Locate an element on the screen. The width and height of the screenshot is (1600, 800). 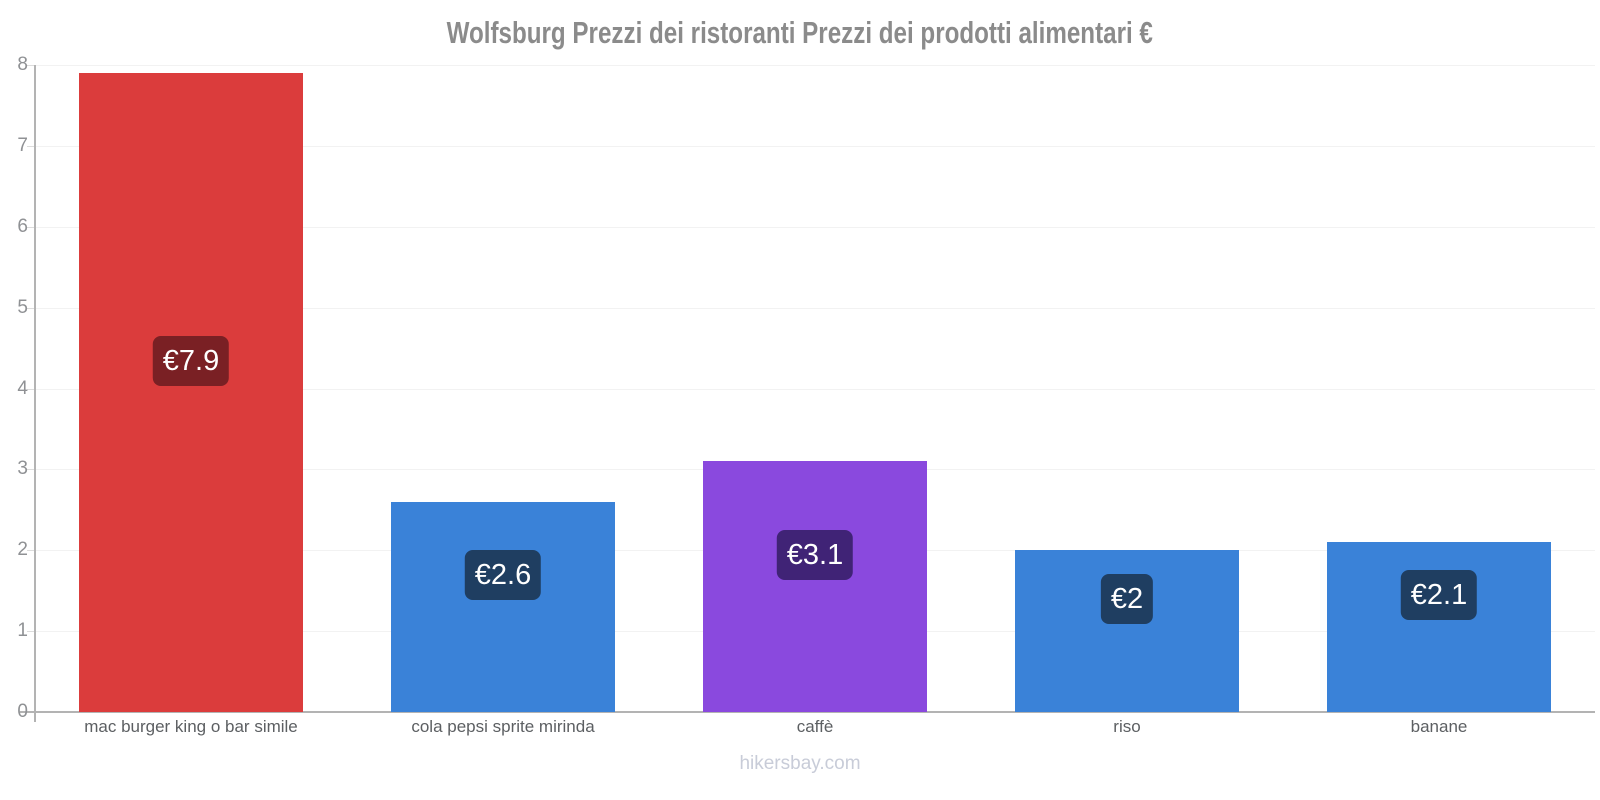
y-axis-tick-label: 0 is located at coordinates (22, 711).